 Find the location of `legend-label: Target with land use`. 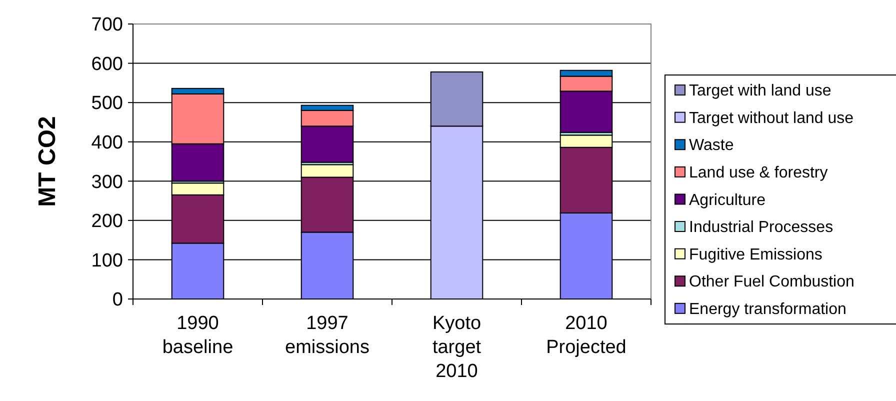

legend-label: Target with land use is located at coordinates (760, 91).